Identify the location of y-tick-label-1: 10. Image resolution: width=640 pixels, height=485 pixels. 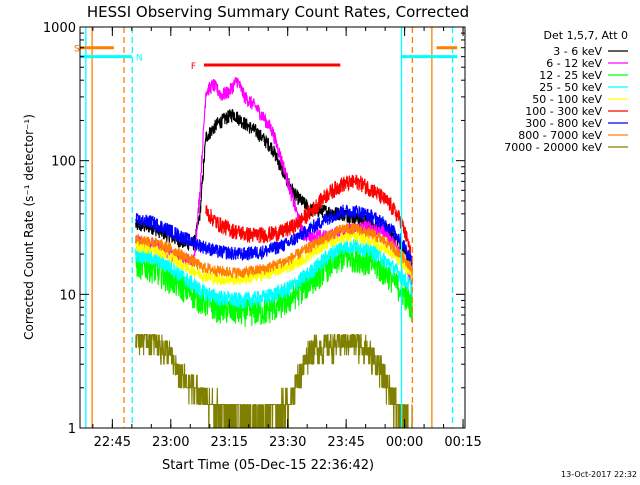
(67, 295).